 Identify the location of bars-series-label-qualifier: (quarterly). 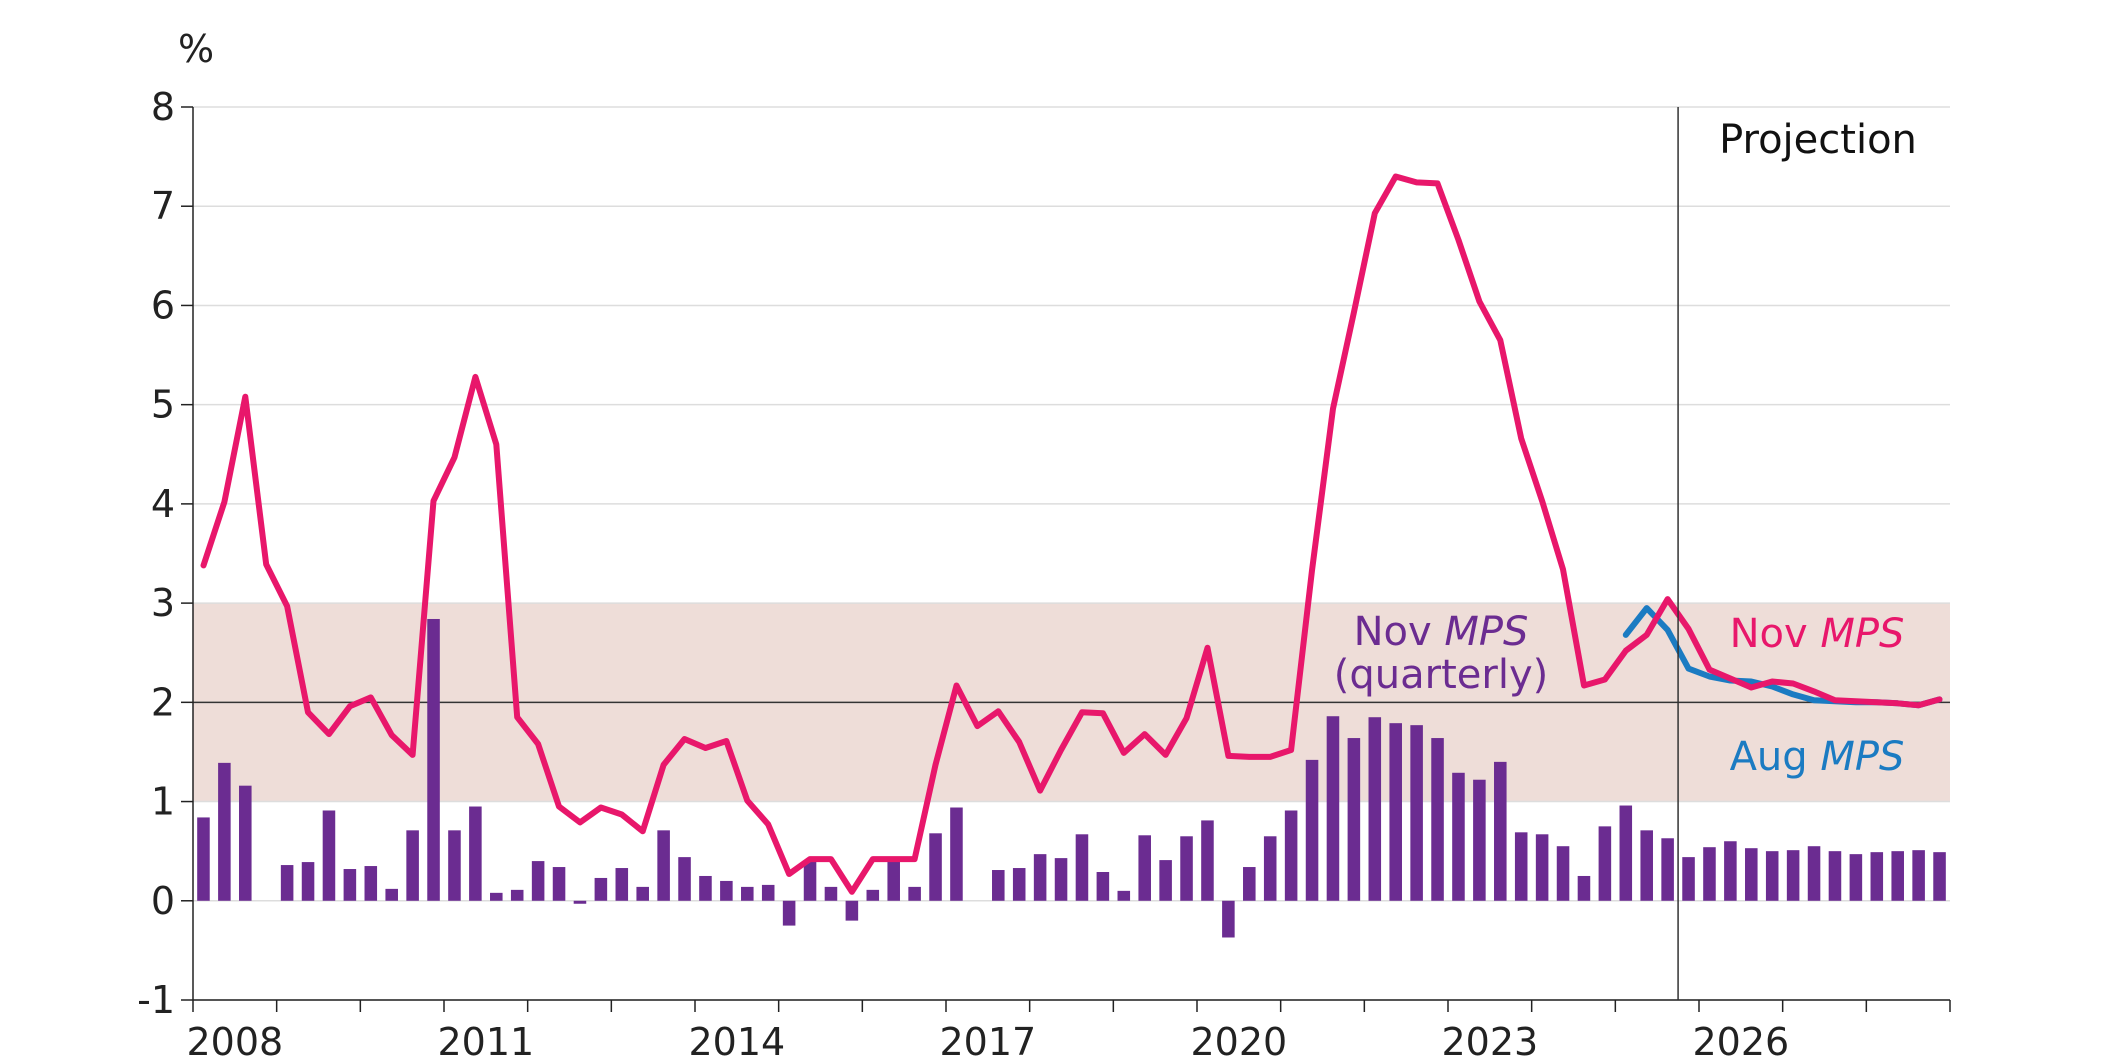
(1441, 675).